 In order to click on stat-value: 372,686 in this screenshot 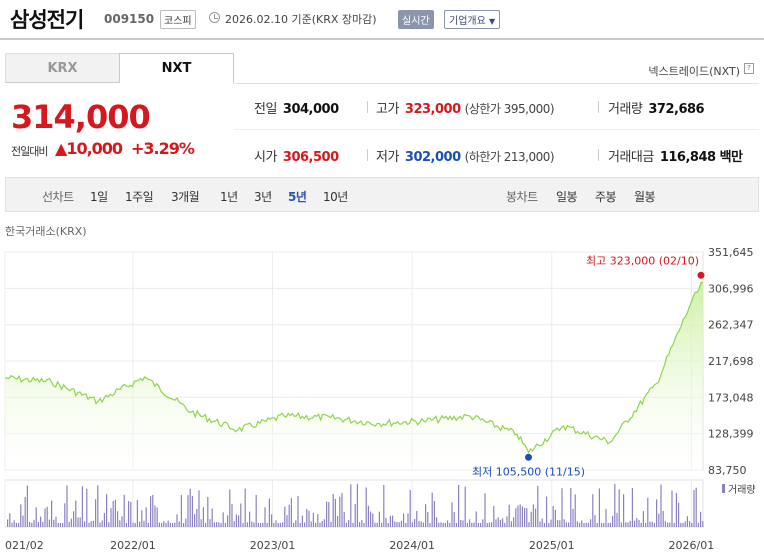, I will do `click(676, 109)`.